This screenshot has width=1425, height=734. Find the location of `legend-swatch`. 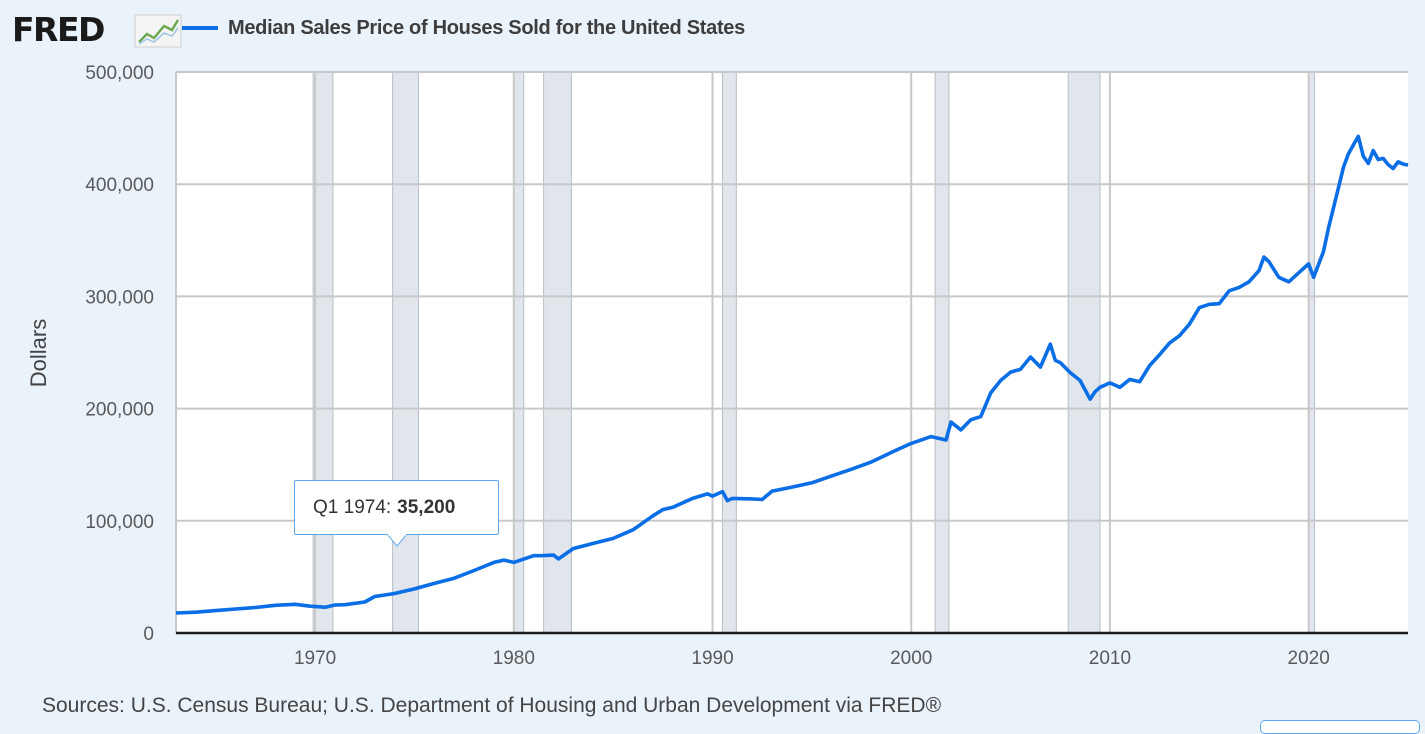

legend-swatch is located at coordinates (200, 28).